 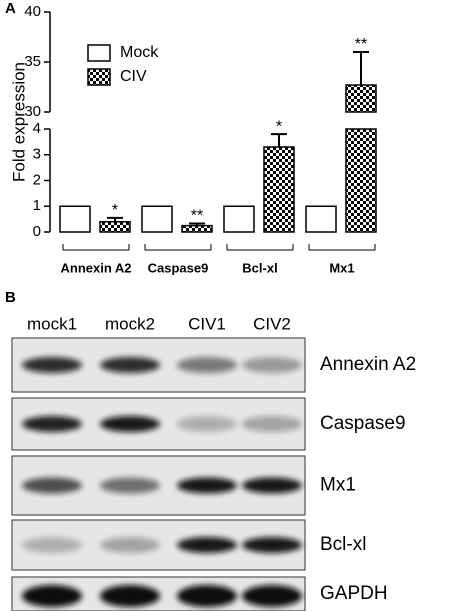 I want to click on y-tick-label: 4, so click(x=37, y=128).